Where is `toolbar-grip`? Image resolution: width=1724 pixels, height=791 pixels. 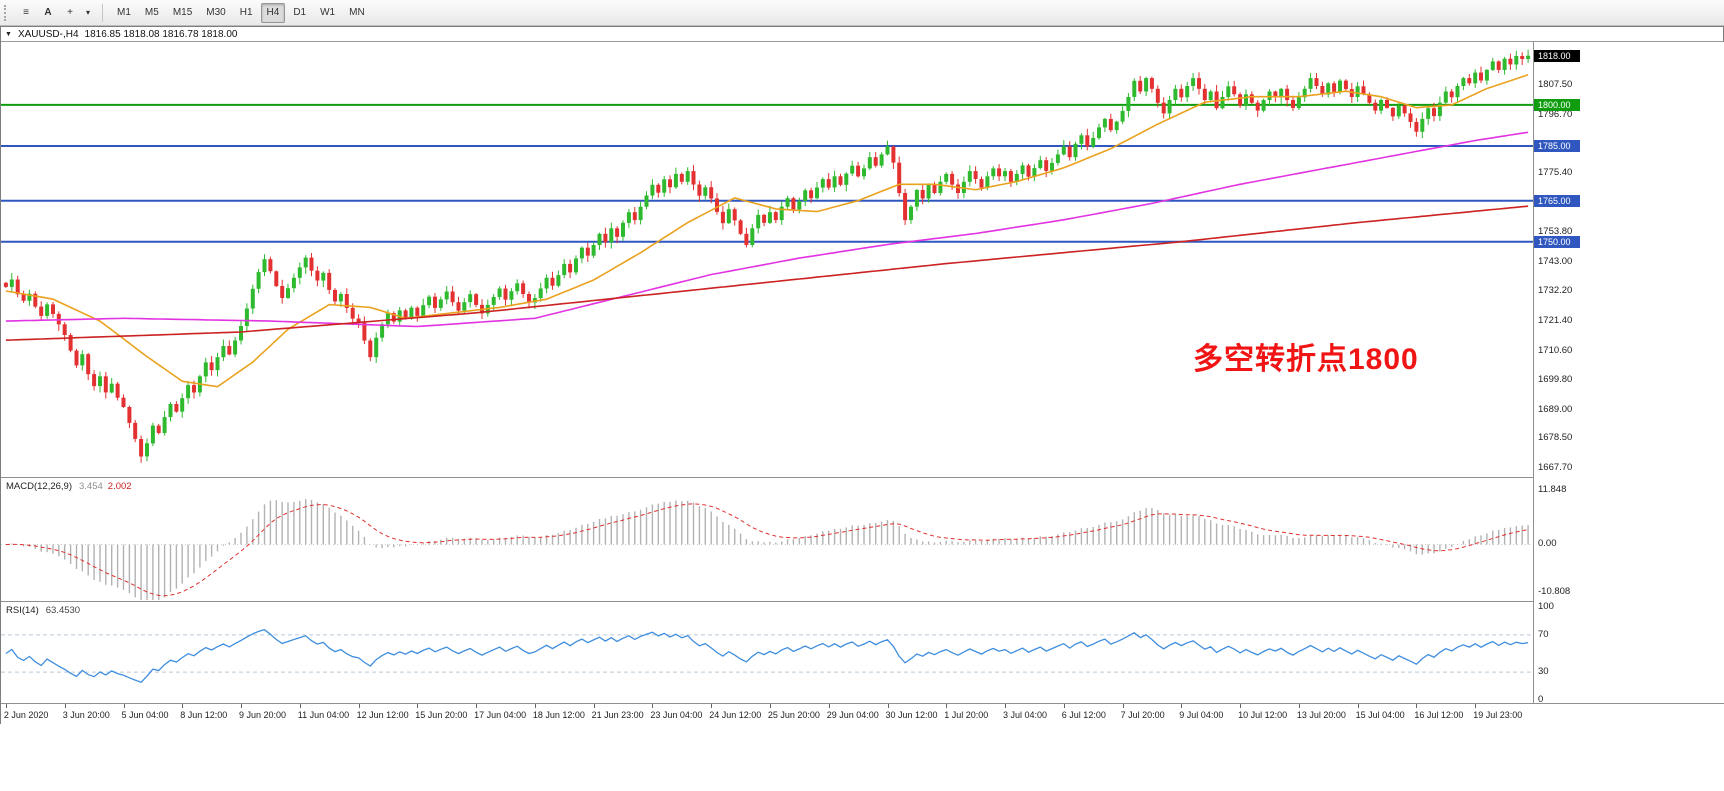
toolbar-grip is located at coordinates (6, 12).